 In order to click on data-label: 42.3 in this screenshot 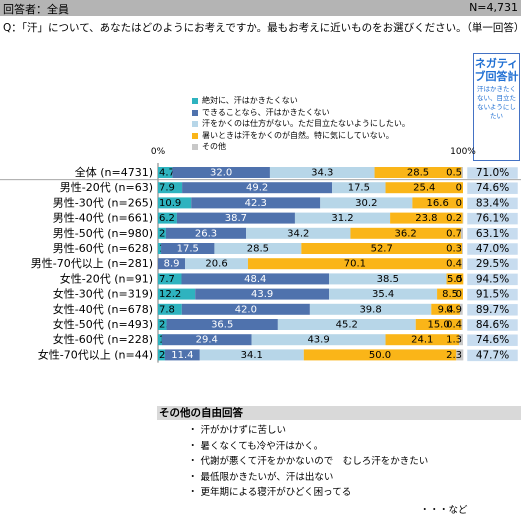, I will do `click(256, 203)`.